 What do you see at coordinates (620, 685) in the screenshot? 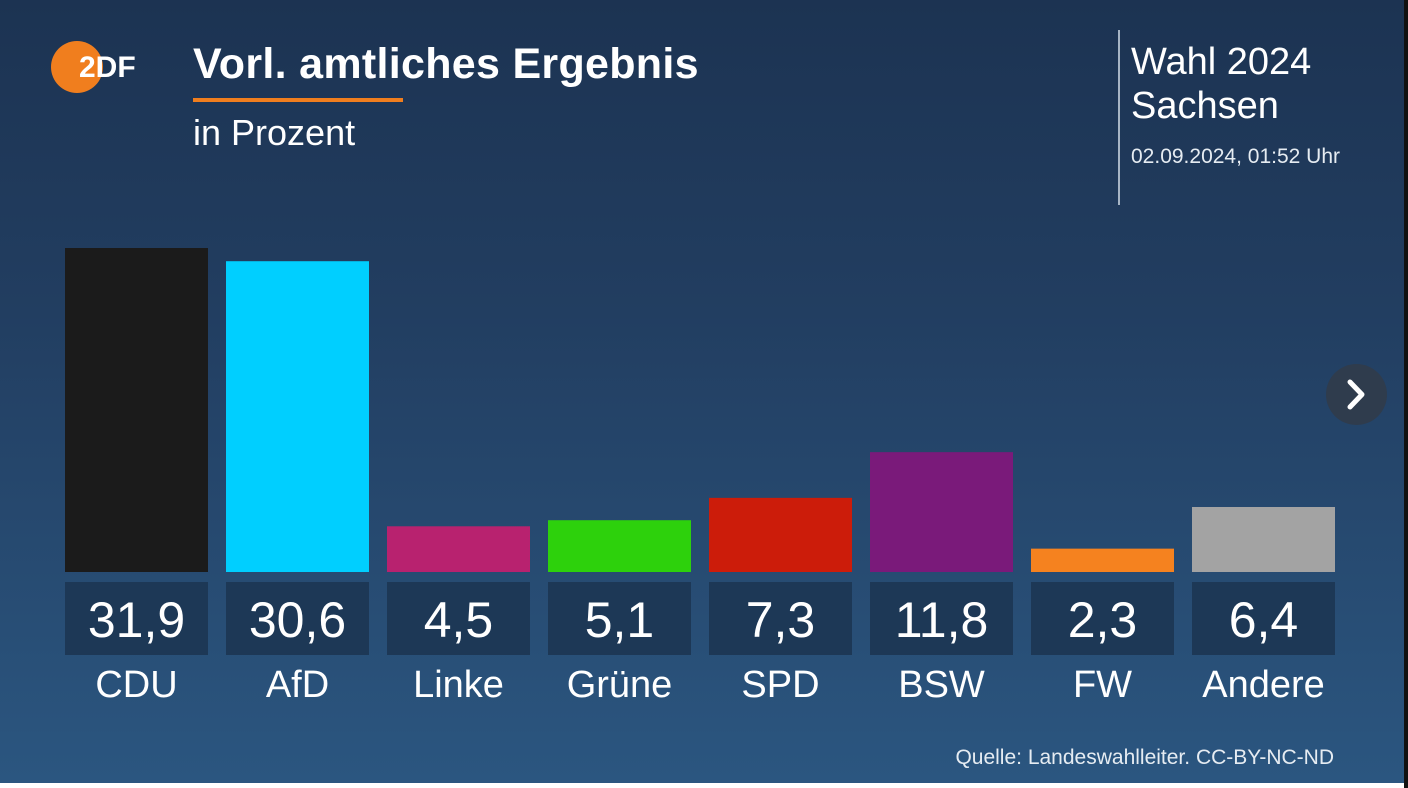
I see `category-label-gr-ne: Grüne` at bounding box center [620, 685].